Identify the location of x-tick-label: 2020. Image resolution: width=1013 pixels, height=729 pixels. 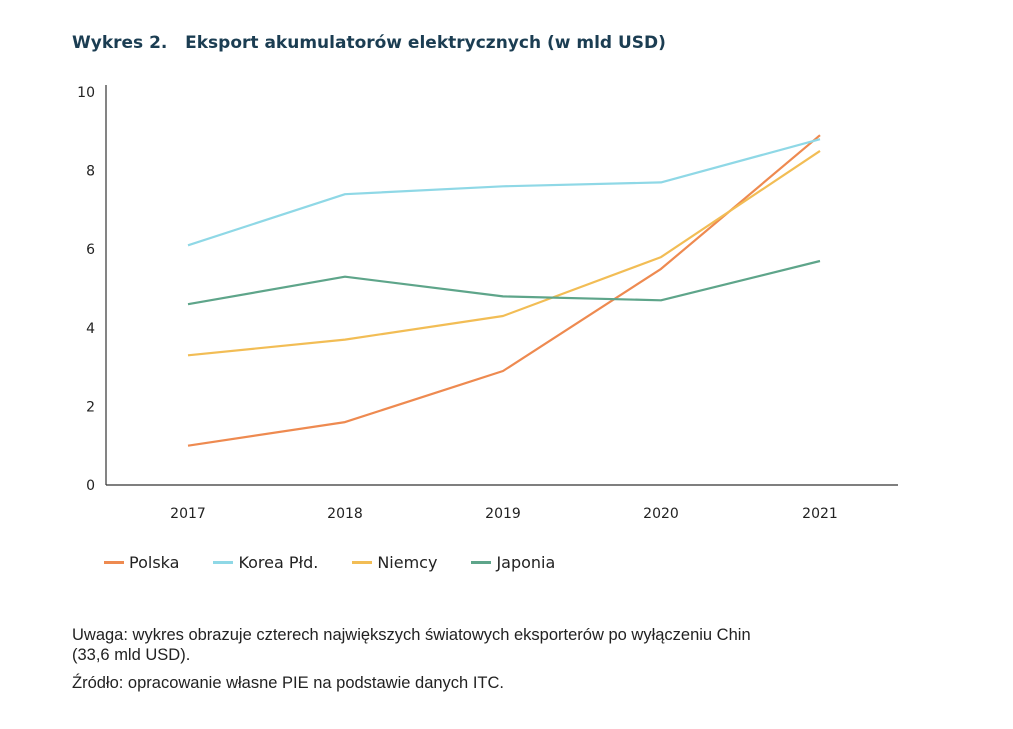
(661, 514).